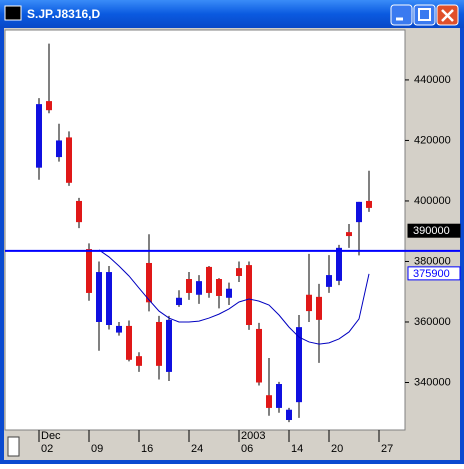 This screenshot has height=469, width=464. Describe the element at coordinates (432, 201) in the screenshot. I see `y-tick-label: 400000` at that location.